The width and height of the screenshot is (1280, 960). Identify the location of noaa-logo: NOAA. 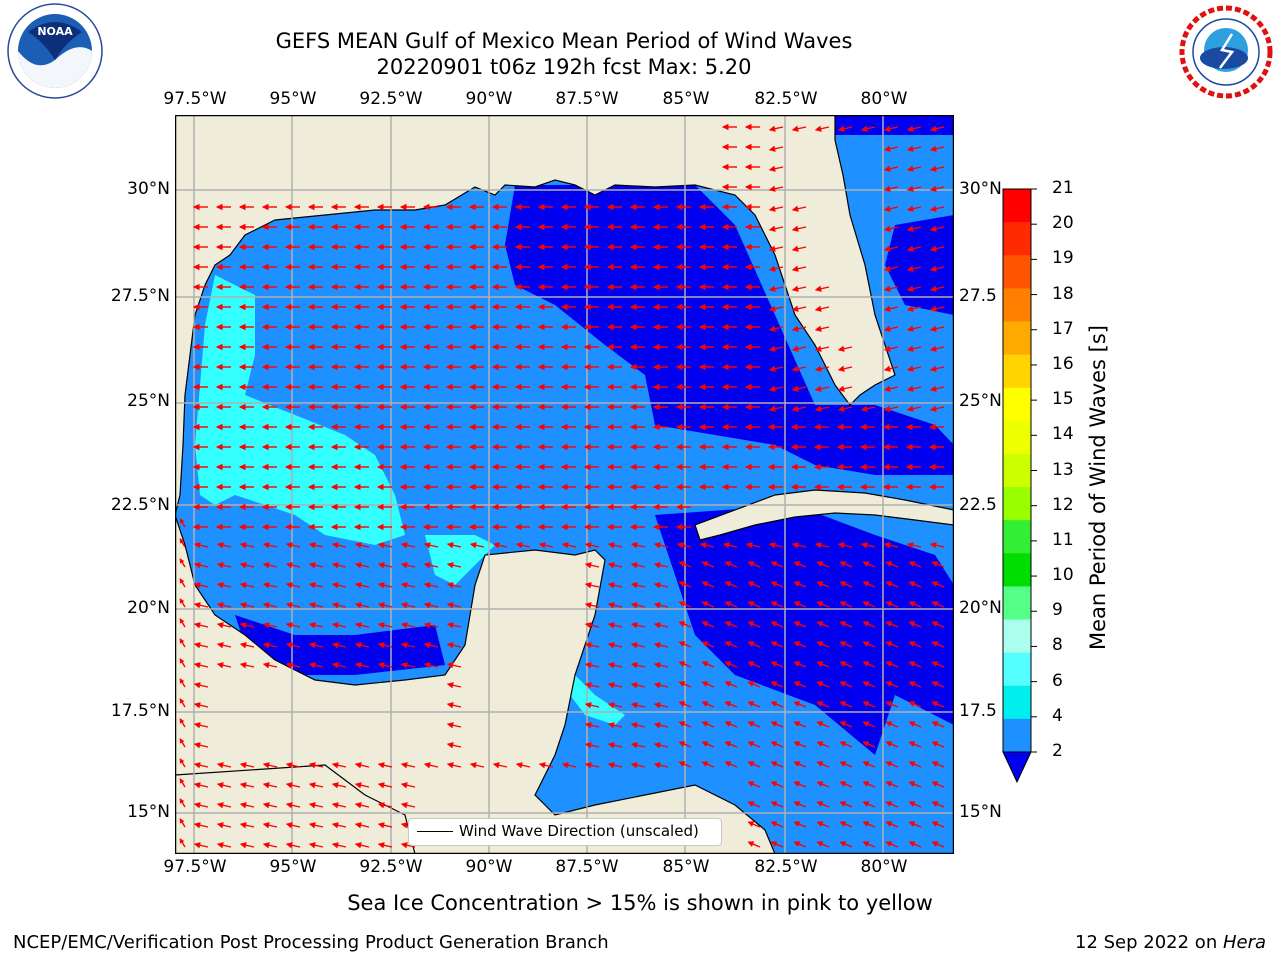
(55, 51).